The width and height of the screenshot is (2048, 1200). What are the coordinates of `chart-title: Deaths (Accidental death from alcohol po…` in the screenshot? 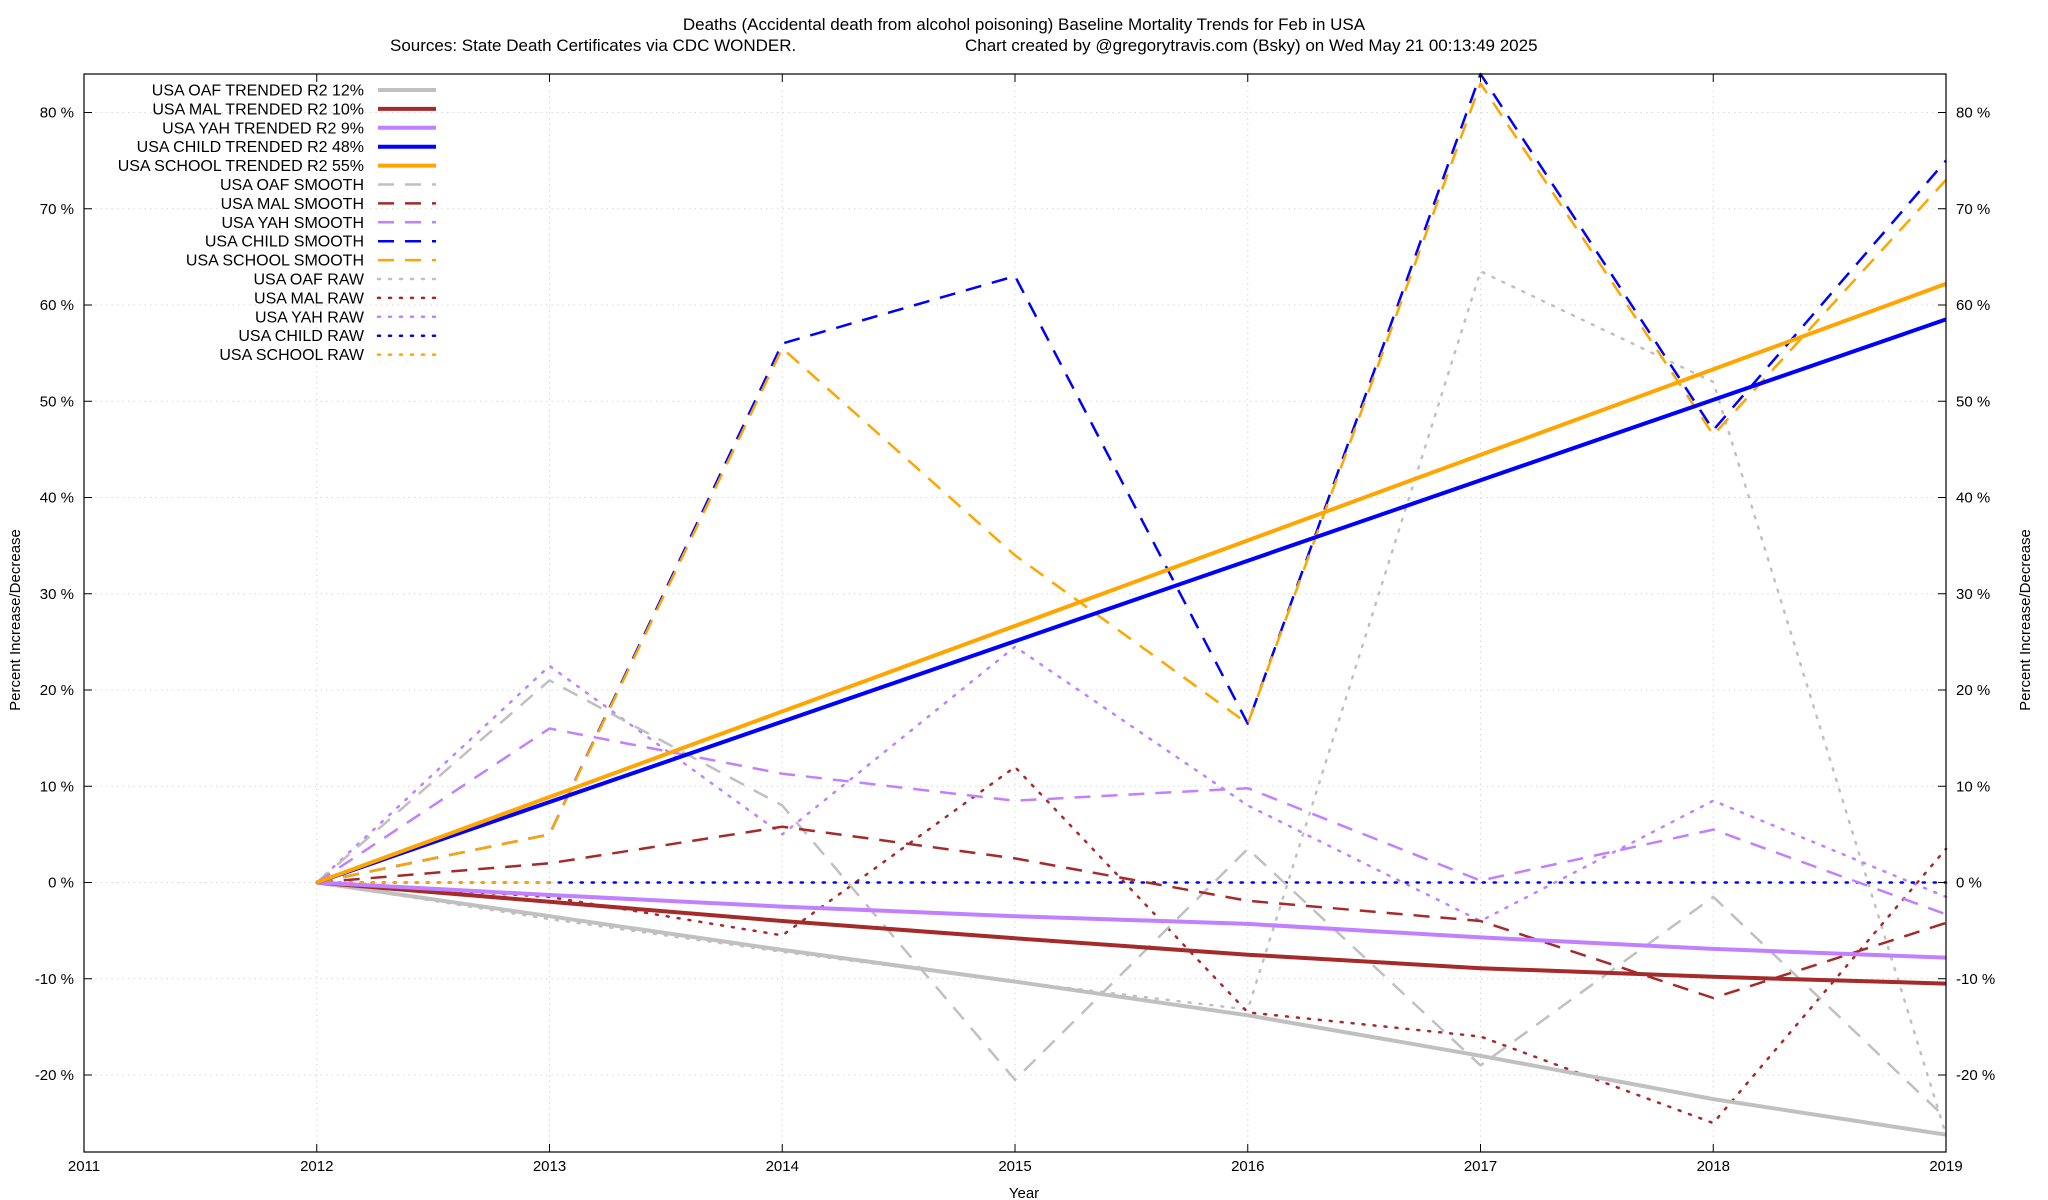 It's located at (1024, 24).